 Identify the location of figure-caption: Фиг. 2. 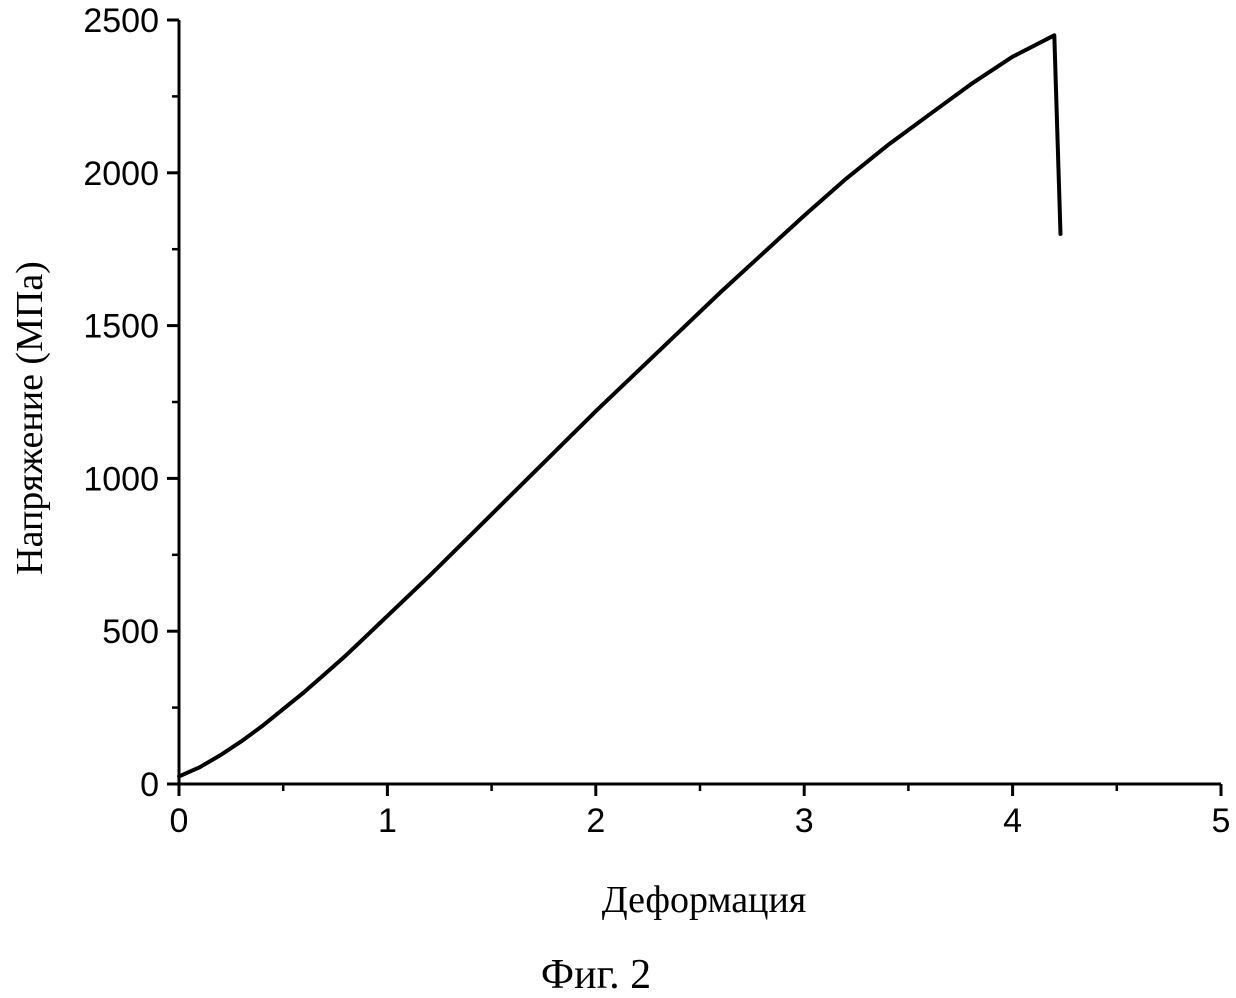
(596, 975).